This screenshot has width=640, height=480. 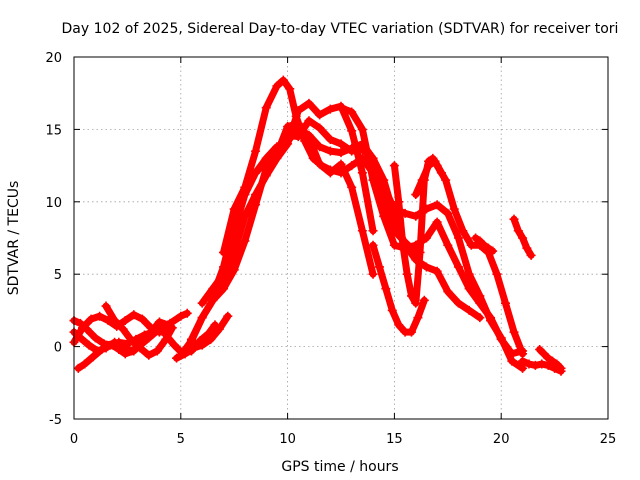 I want to click on x-tick-label: 25, so click(x=608, y=439).